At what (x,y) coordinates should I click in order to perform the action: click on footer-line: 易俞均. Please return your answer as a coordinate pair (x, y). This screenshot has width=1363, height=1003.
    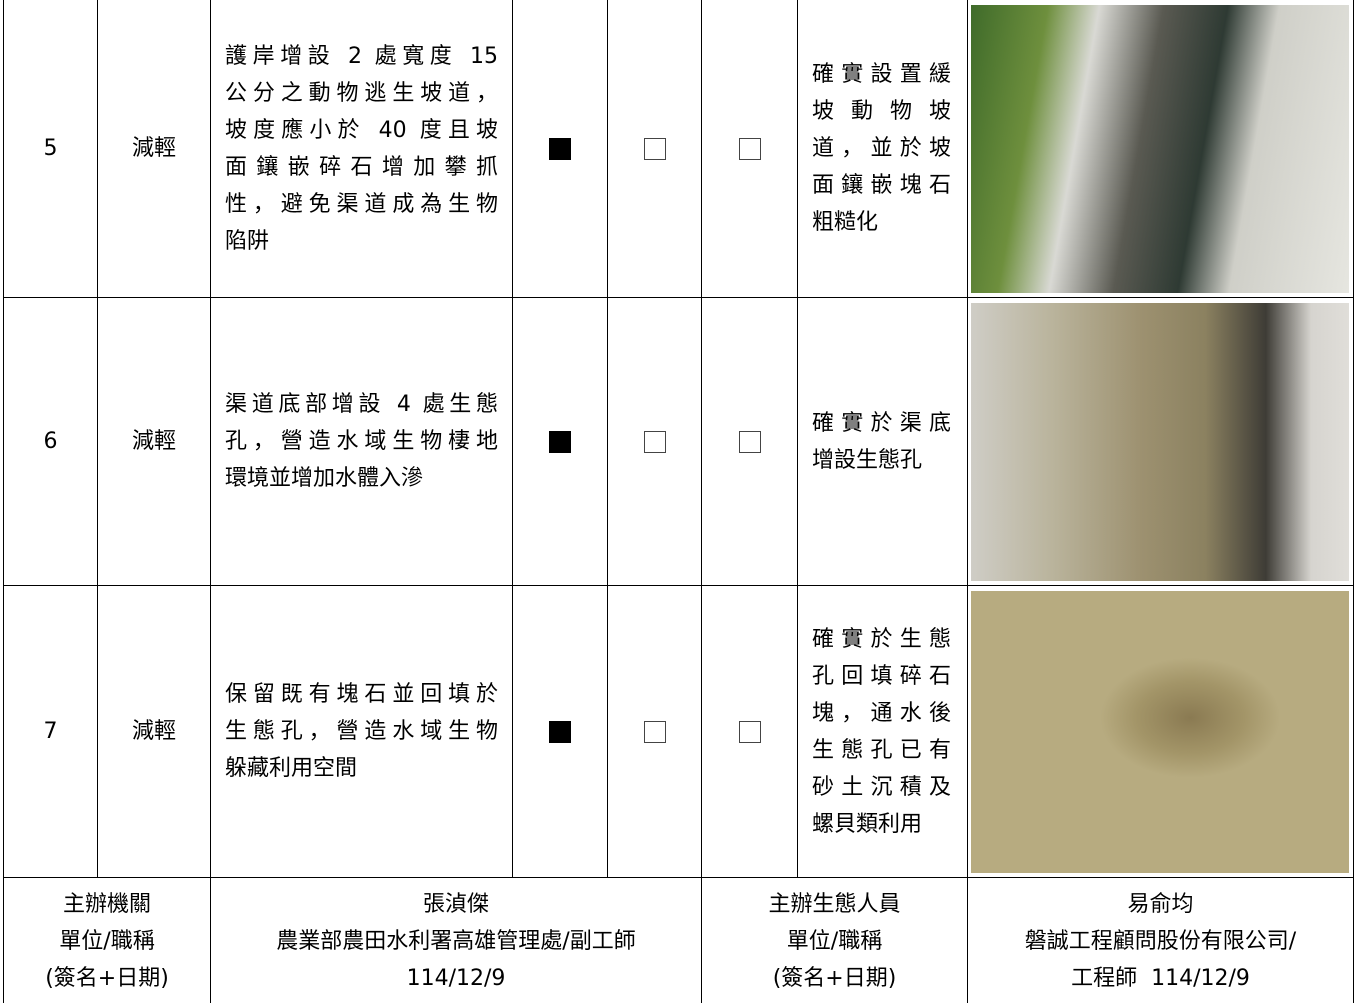
    Looking at the image, I should click on (1160, 904).